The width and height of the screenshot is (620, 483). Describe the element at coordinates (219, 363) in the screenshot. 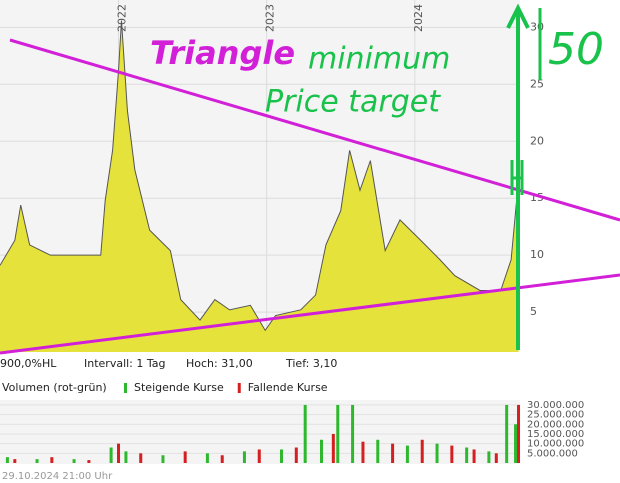

I see `stat: Hoch: 31,00` at that location.